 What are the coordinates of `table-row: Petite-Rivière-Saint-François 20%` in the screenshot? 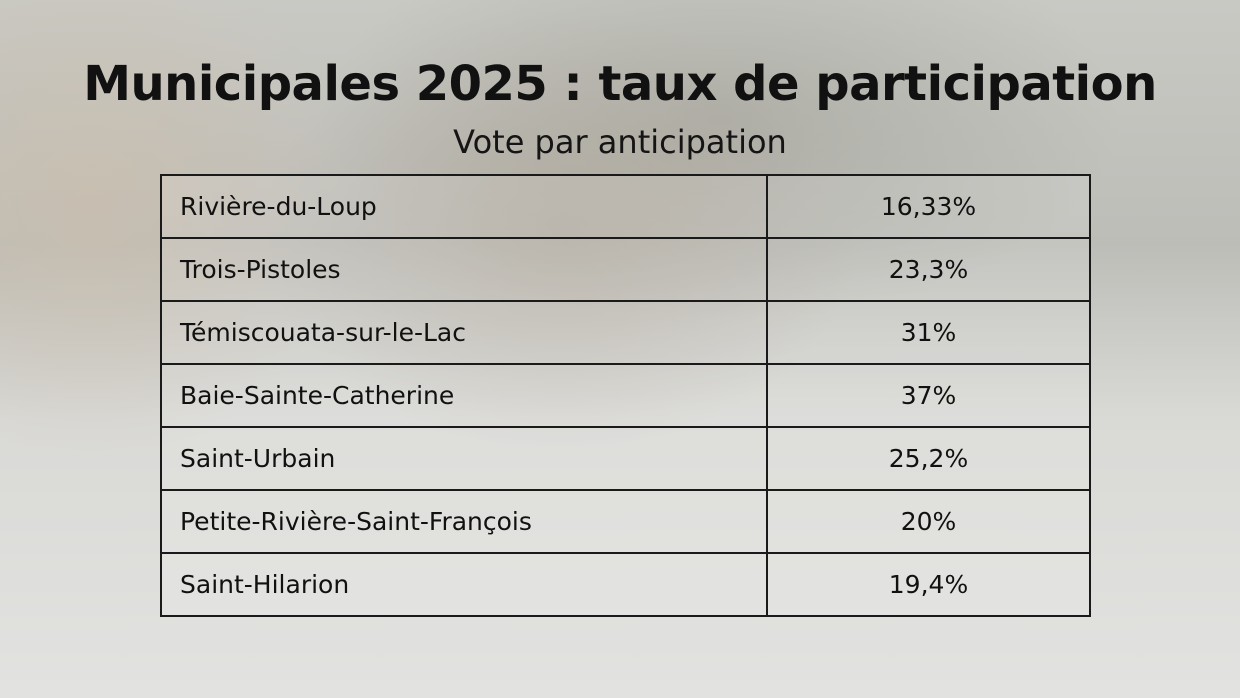 It's located at (625, 521).